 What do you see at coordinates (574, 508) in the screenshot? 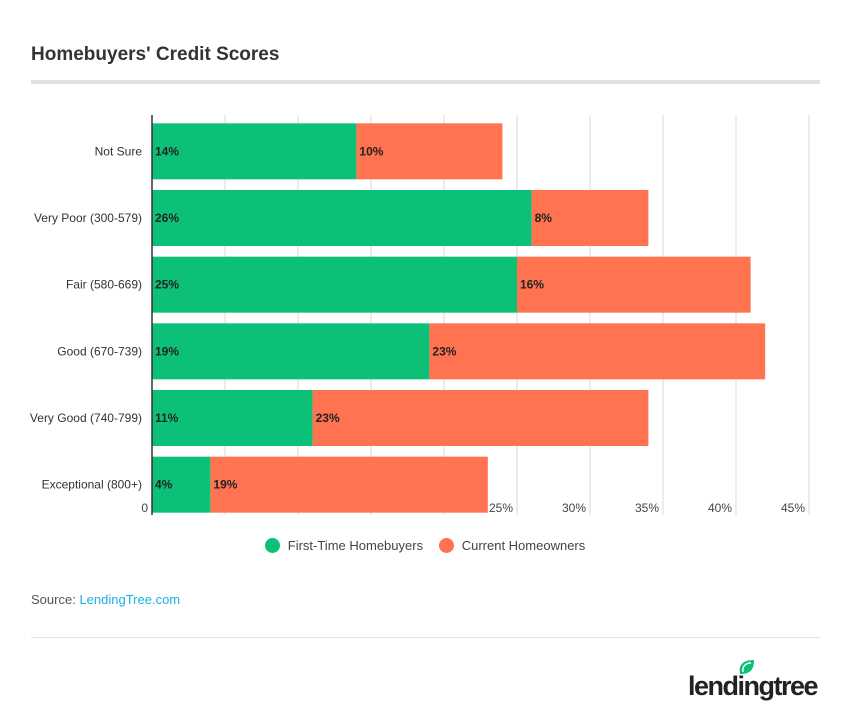
I see `x-tick-label: 30%` at bounding box center [574, 508].